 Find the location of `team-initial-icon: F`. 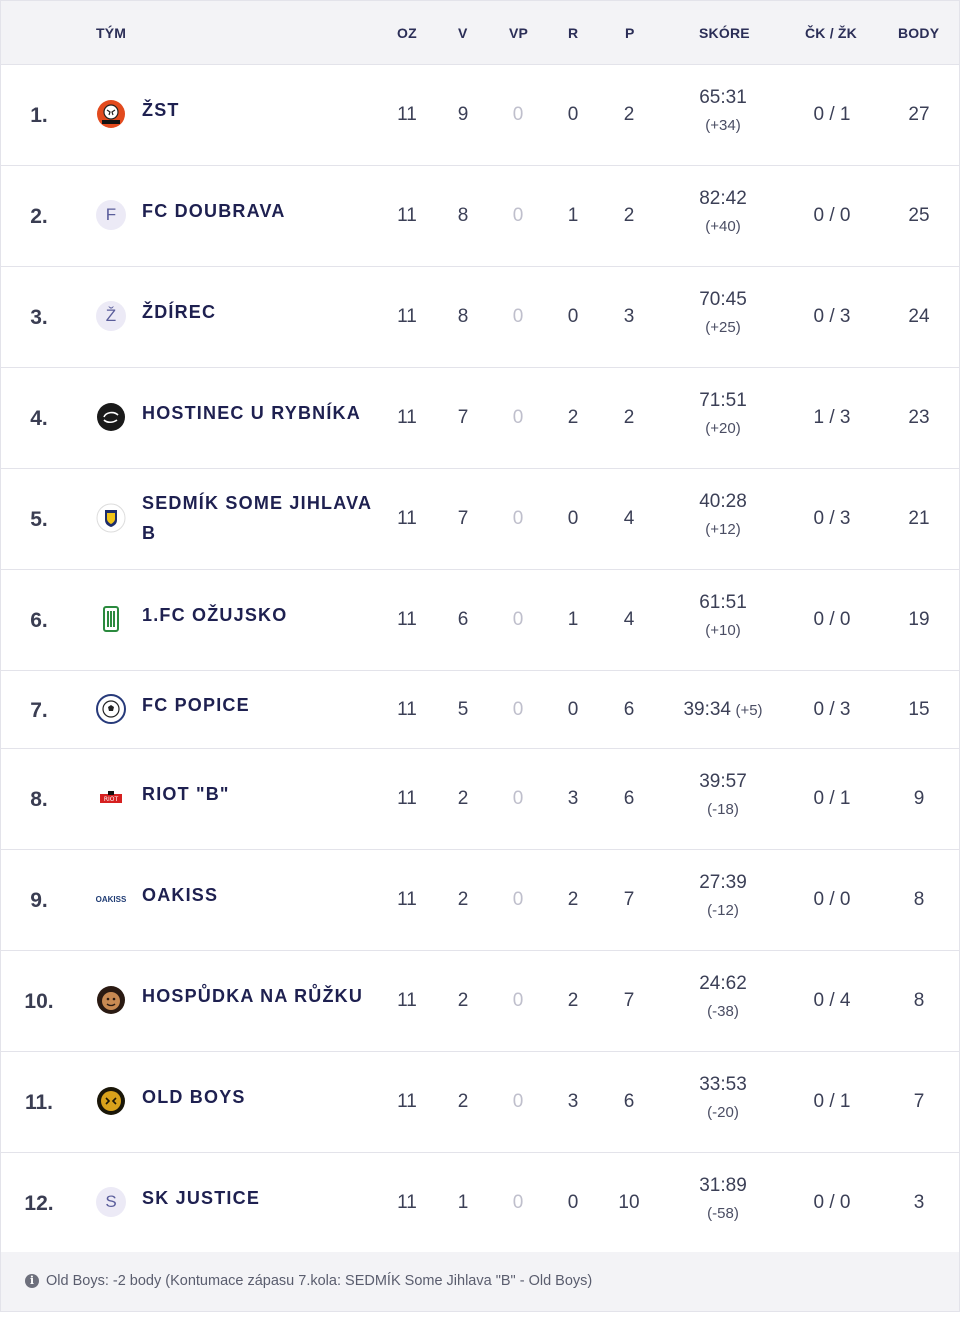

team-initial-icon: F is located at coordinates (111, 215).